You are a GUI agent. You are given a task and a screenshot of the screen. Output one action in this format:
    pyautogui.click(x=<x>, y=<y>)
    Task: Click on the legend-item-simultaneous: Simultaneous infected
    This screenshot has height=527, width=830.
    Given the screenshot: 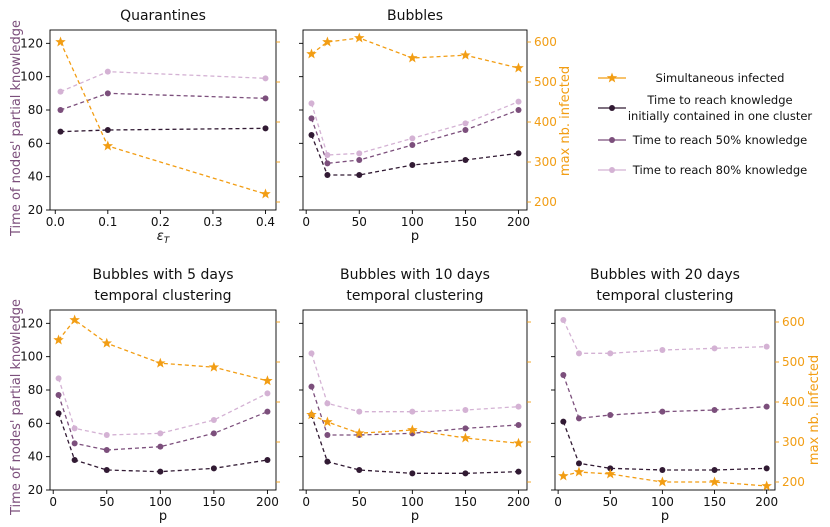 What is the action you would take?
    pyautogui.click(x=691, y=78)
    